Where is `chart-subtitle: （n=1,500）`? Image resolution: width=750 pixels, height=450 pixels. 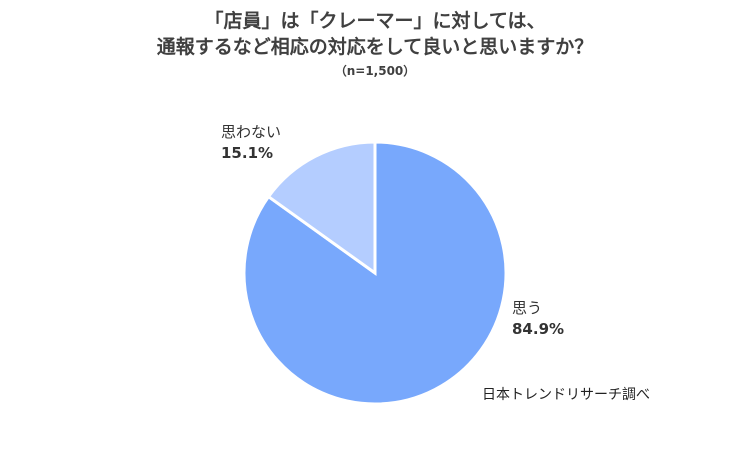
chart-subtitle: （n=1,500） is located at coordinates (375, 71).